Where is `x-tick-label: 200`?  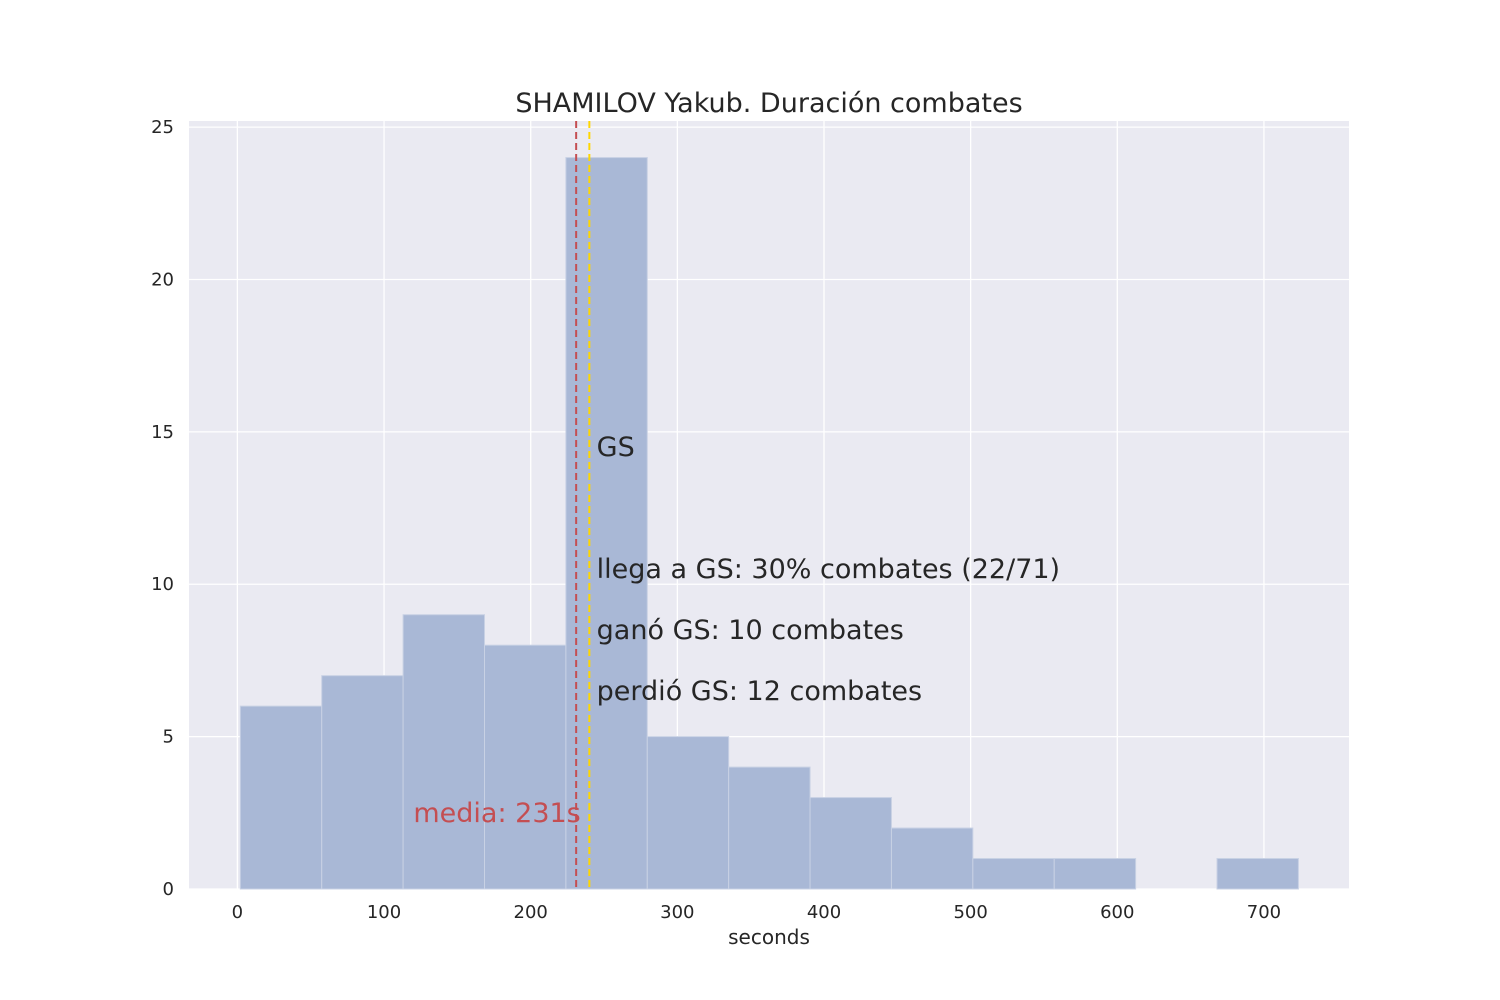 x-tick-label: 200 is located at coordinates (531, 912).